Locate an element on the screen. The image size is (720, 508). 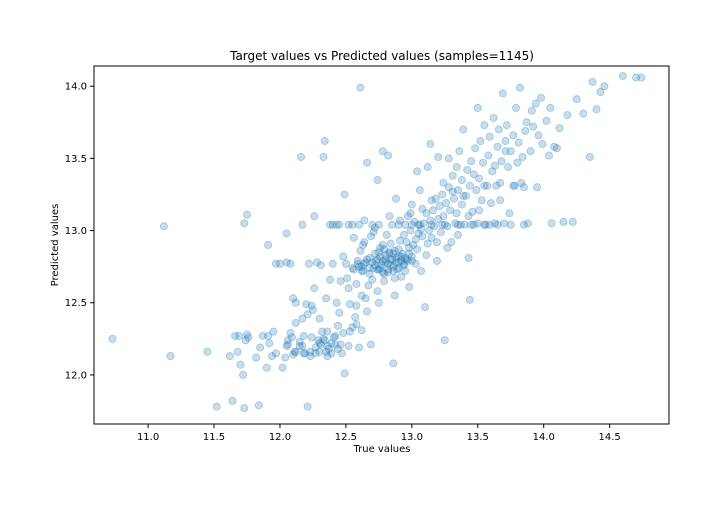
x-tick-label: 11.5 is located at coordinates (214, 437).